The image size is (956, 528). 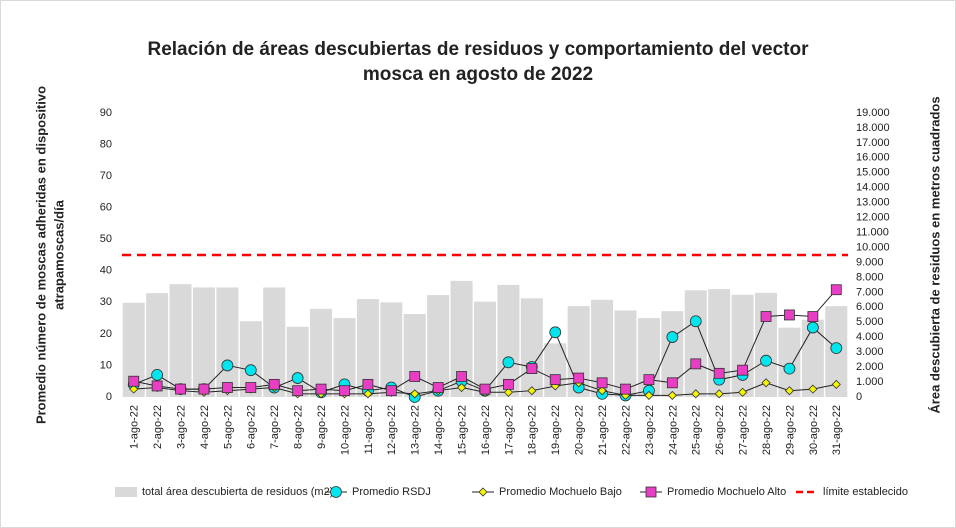 I want to click on x-tick-label: 21-ago-22, so click(x=603, y=430).